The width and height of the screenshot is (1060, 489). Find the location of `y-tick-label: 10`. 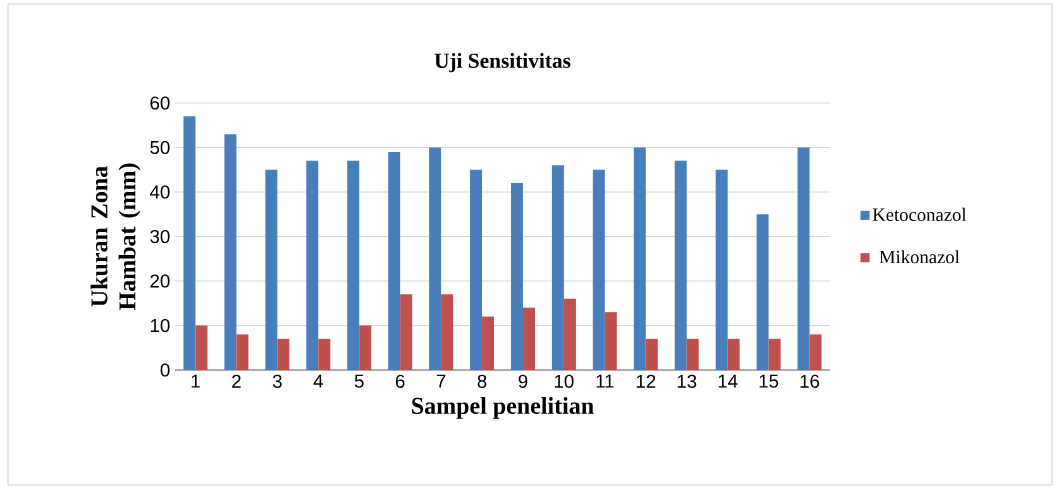

y-tick-label: 10 is located at coordinates (160, 325).